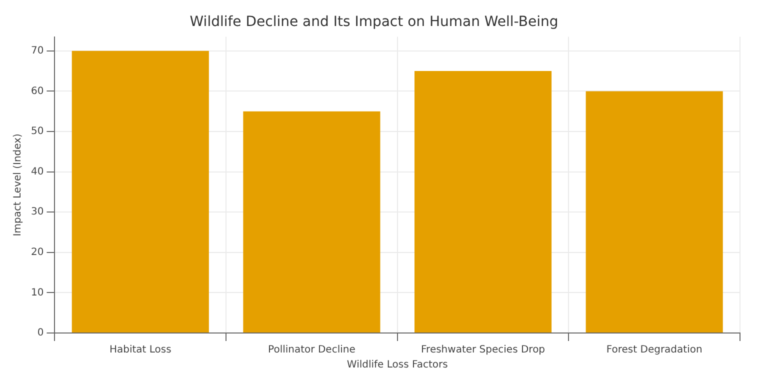 This screenshot has width=758, height=379. I want to click on x-axis-title: Wildlife Loss Factors, so click(397, 365).